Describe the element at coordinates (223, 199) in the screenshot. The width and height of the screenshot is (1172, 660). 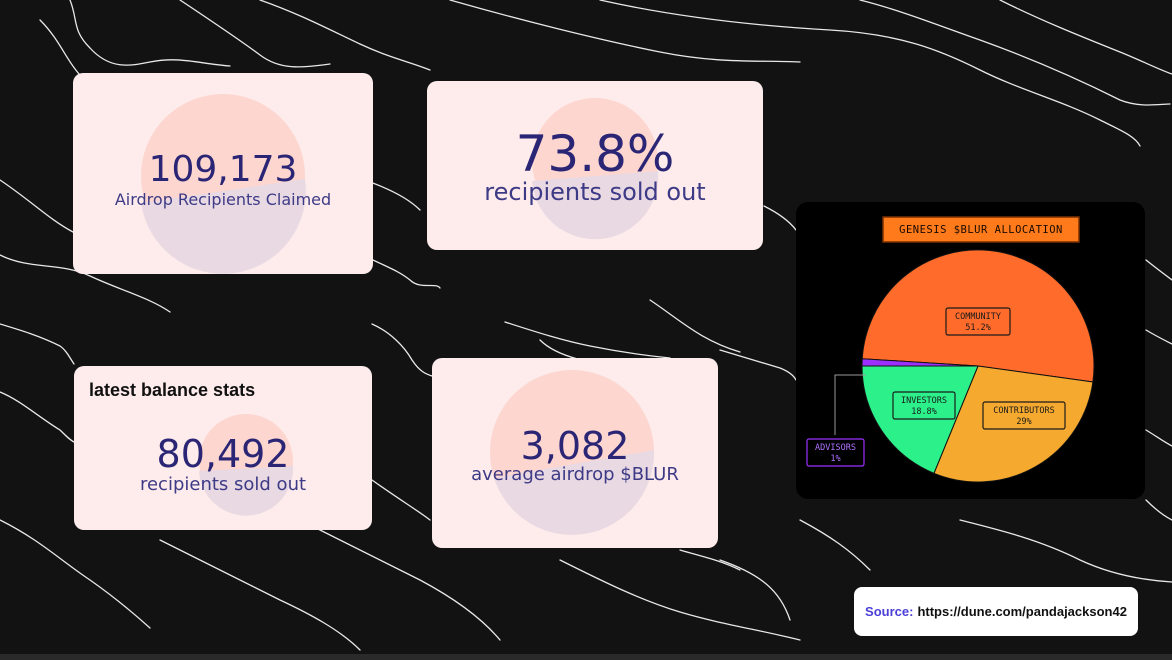
I see `stat-label: Airdrop Recipients Claimed` at that location.